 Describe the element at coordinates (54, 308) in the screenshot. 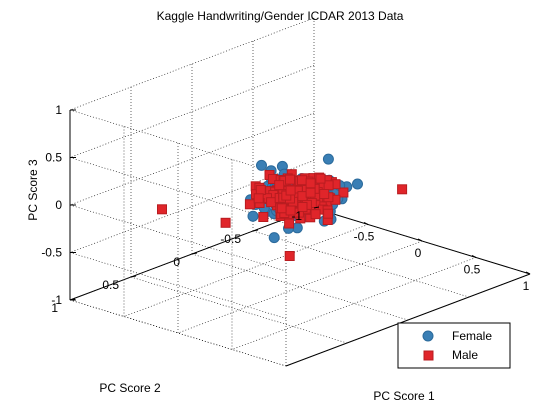

I see `y-tick-label: 1` at that location.